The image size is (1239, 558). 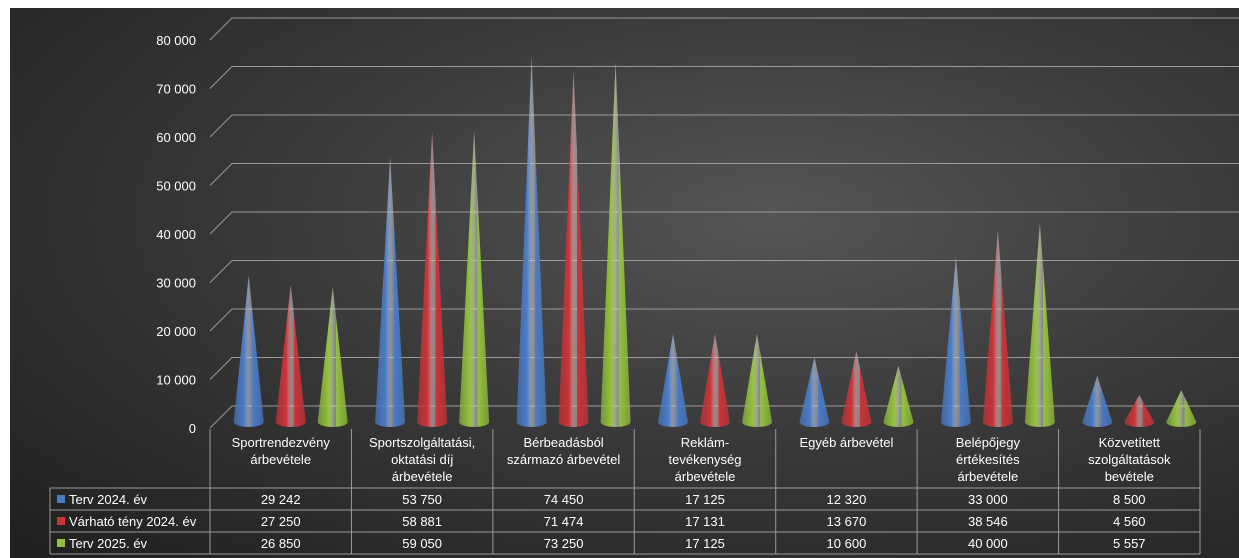 What do you see at coordinates (1129, 521) in the screenshot?
I see `data-cell: 4 560` at bounding box center [1129, 521].